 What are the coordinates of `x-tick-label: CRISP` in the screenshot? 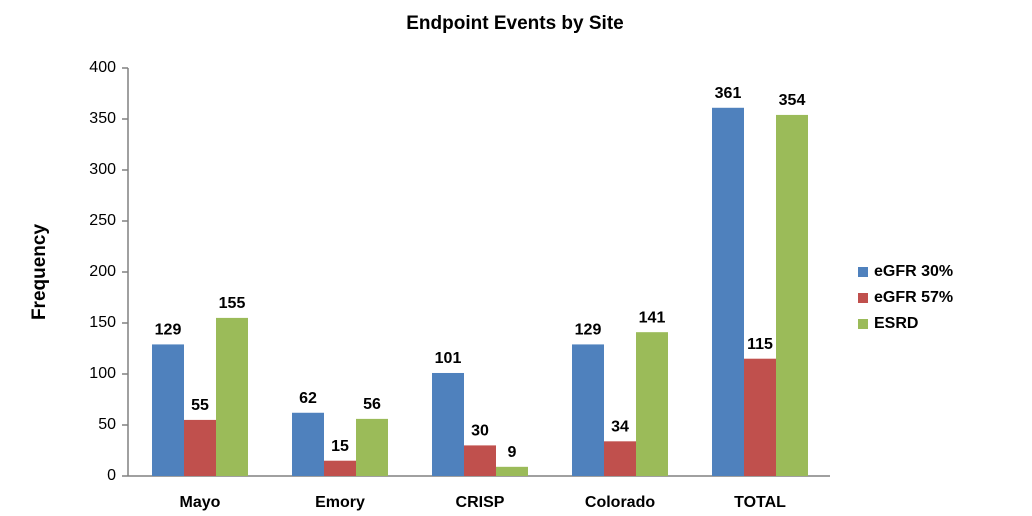 It's located at (480, 502).